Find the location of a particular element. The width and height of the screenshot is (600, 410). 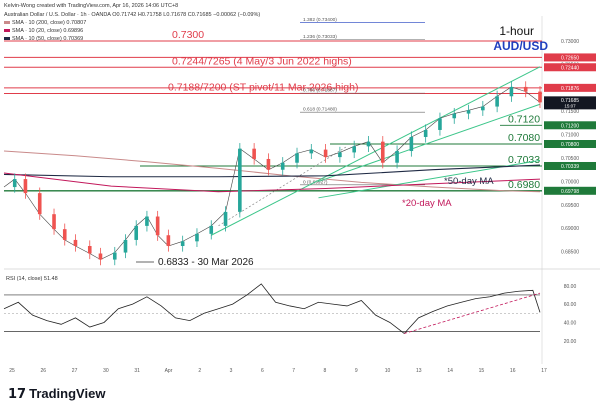

tradingview-logo: 𝟭𝟳 TradingView is located at coordinates (56, 394).